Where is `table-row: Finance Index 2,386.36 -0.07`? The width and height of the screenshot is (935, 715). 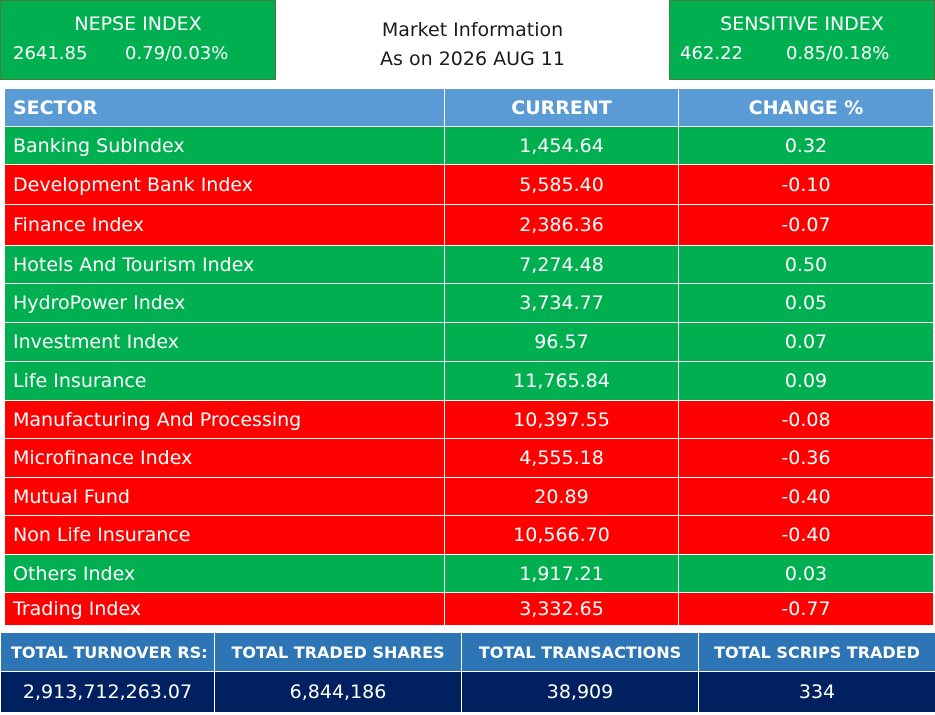
table-row: Finance Index 2,386.36 -0.07 is located at coordinates (469, 225).